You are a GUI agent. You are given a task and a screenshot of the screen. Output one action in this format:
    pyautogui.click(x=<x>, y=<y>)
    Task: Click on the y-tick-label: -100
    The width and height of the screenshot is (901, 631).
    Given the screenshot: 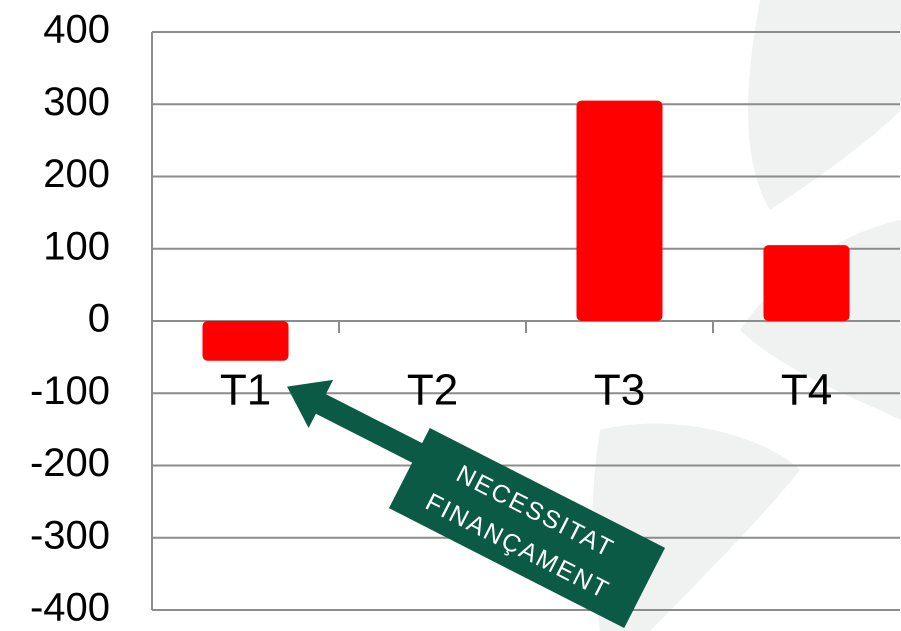 What is the action you would take?
    pyautogui.click(x=70, y=391)
    